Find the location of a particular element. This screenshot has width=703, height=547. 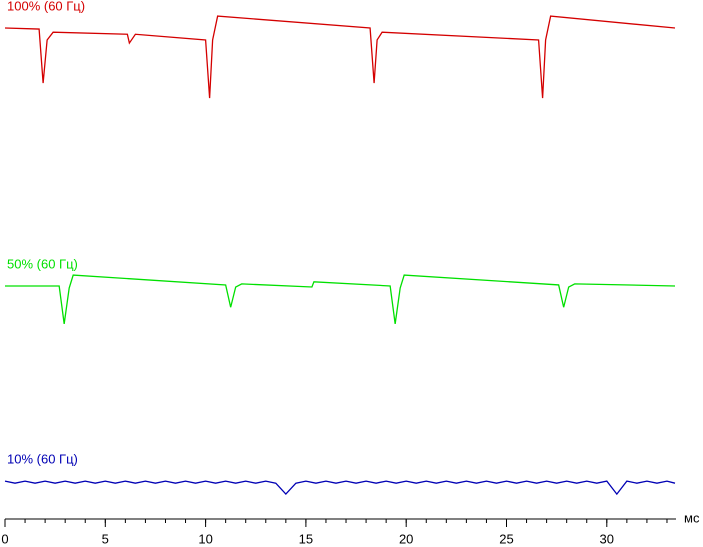

x-tick-label: 15 is located at coordinates (306, 538).